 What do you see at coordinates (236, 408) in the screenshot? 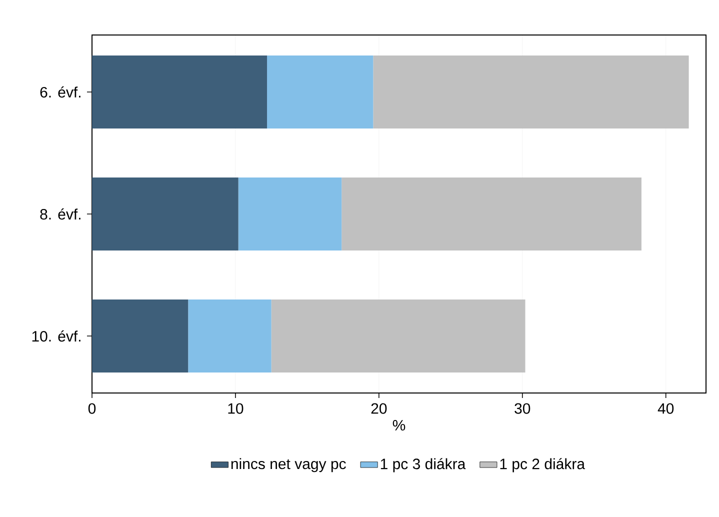
I see `x-tick-label: 10` at bounding box center [236, 408].